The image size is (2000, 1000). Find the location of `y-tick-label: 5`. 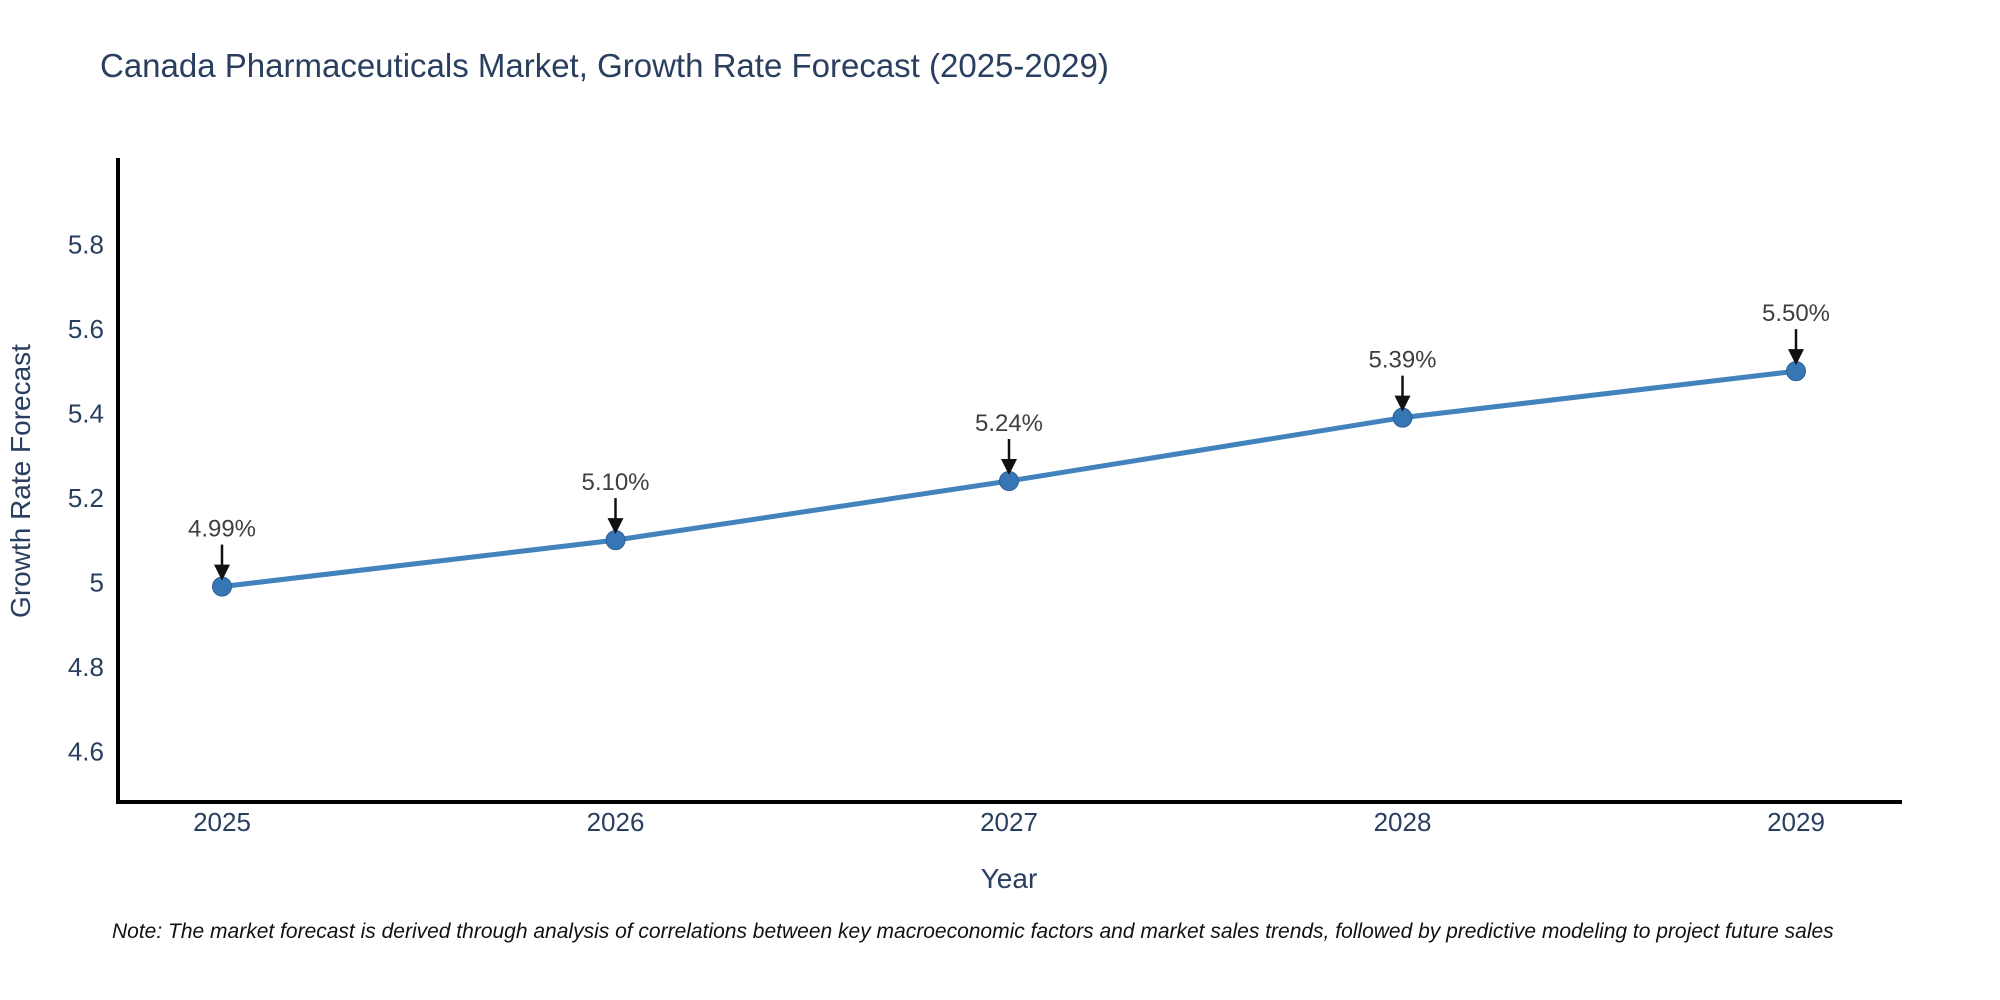

y-tick-label: 5 is located at coordinates (97, 582).